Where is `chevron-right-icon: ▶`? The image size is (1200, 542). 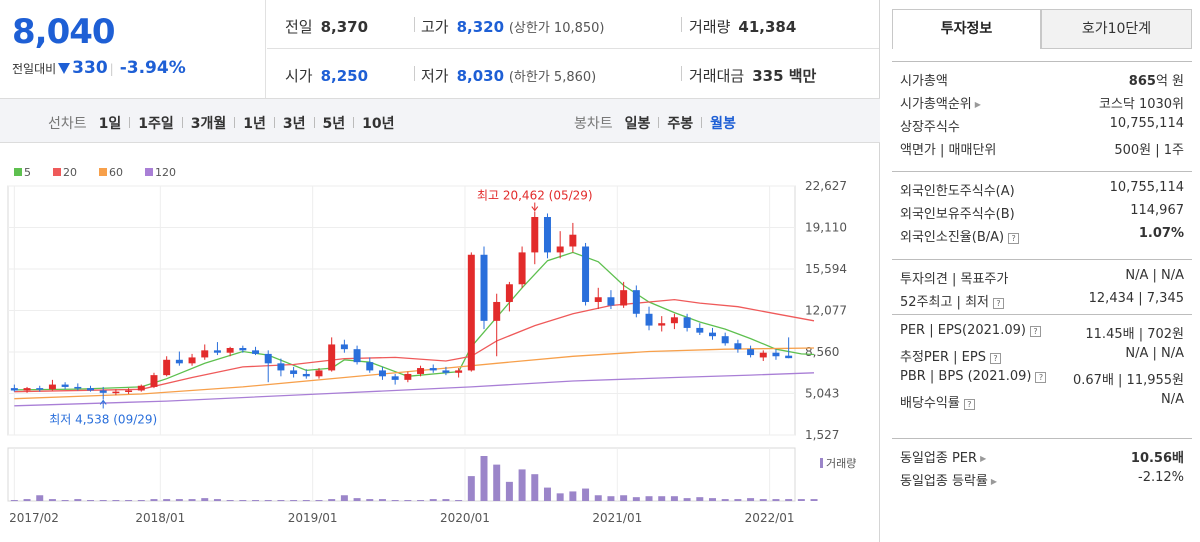 chevron-right-icon: ▶ is located at coordinates (983, 458).